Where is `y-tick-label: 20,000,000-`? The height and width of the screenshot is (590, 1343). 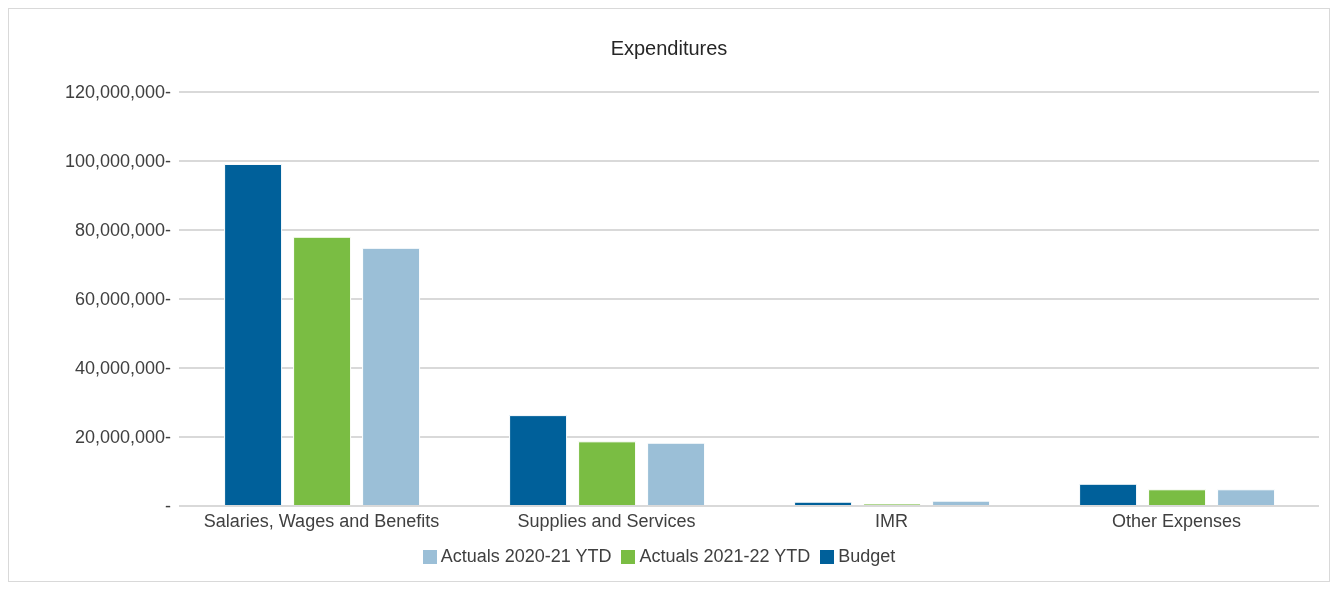 y-tick-label: 20,000,000- is located at coordinates (122, 437).